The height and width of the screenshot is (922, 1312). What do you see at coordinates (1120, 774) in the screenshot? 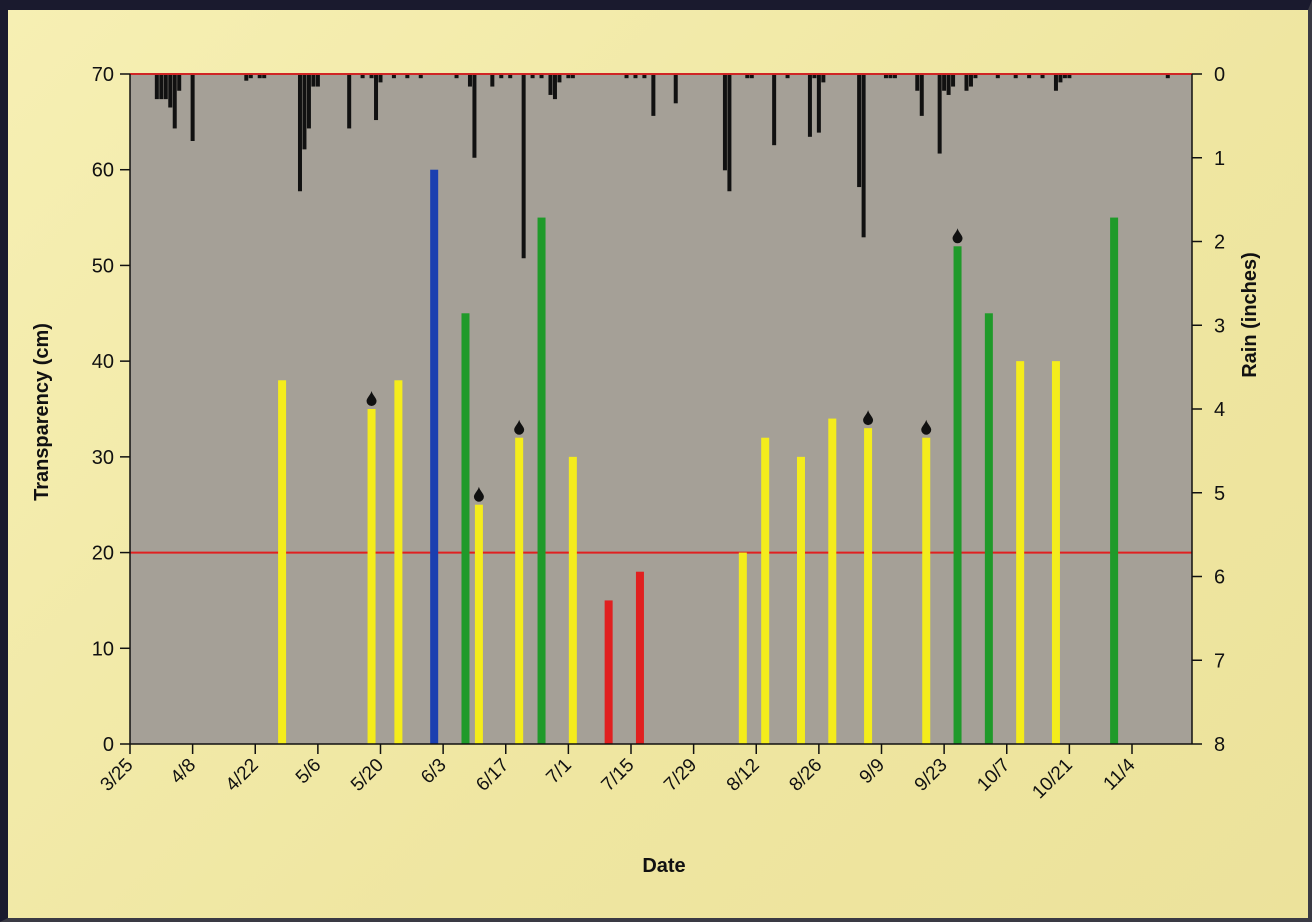
I see `x-tick-label: 11/4` at bounding box center [1120, 774].